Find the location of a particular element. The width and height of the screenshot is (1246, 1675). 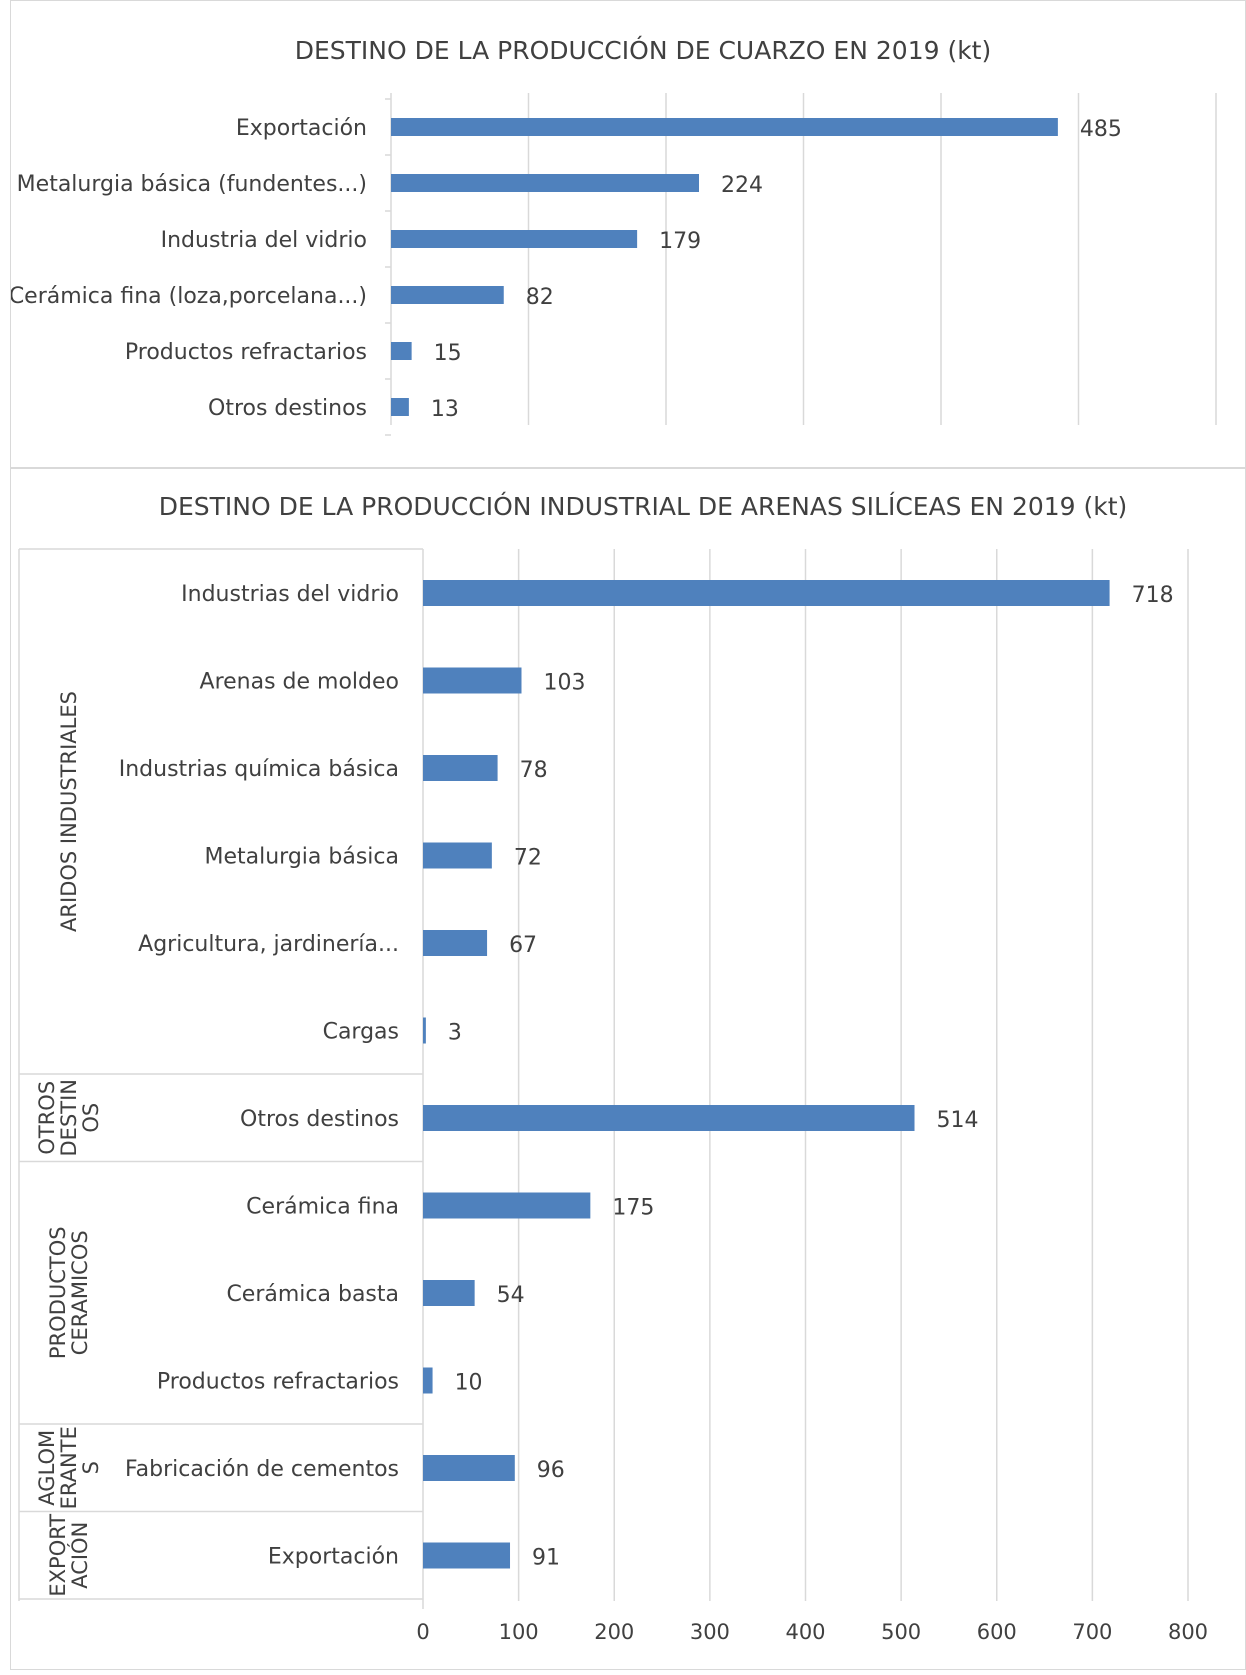

group-label: OTROSDESTINOS is located at coordinates (69, 1118).